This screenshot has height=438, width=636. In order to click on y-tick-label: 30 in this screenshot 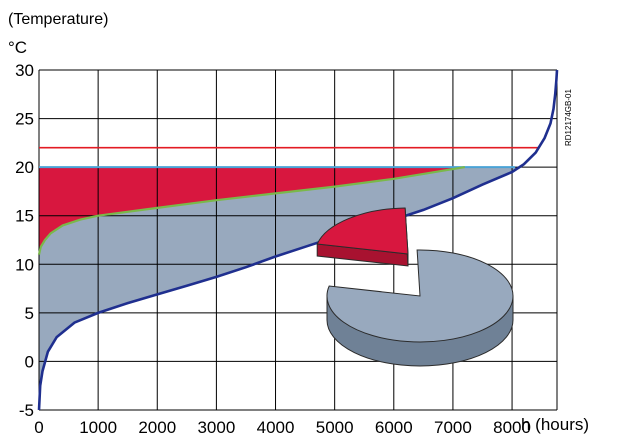, I will do `click(24, 70)`.